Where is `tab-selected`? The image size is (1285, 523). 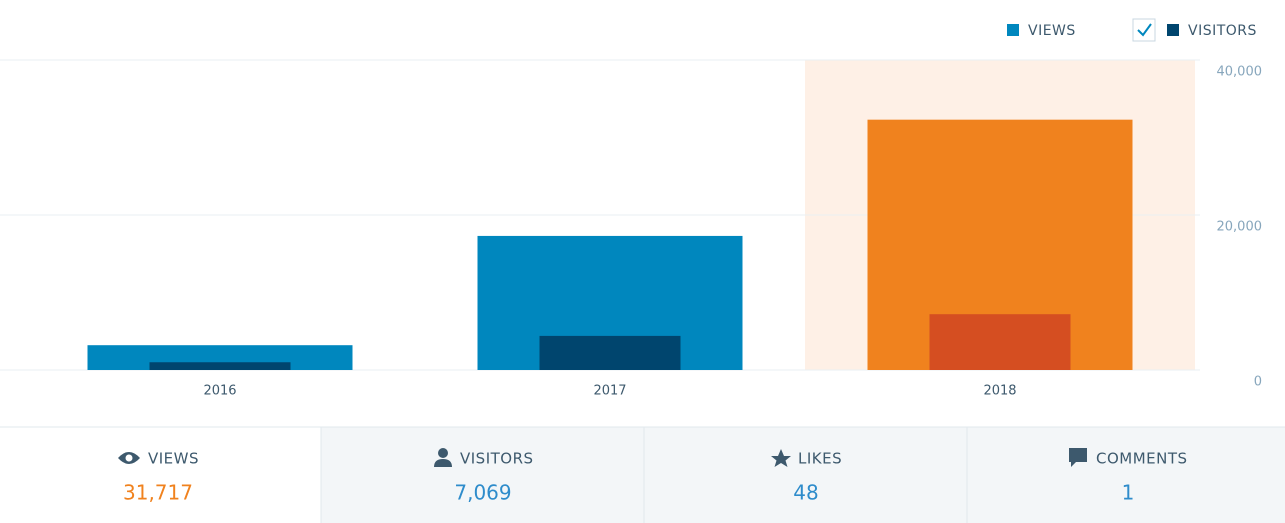
tab-selected is located at coordinates (160, 475).